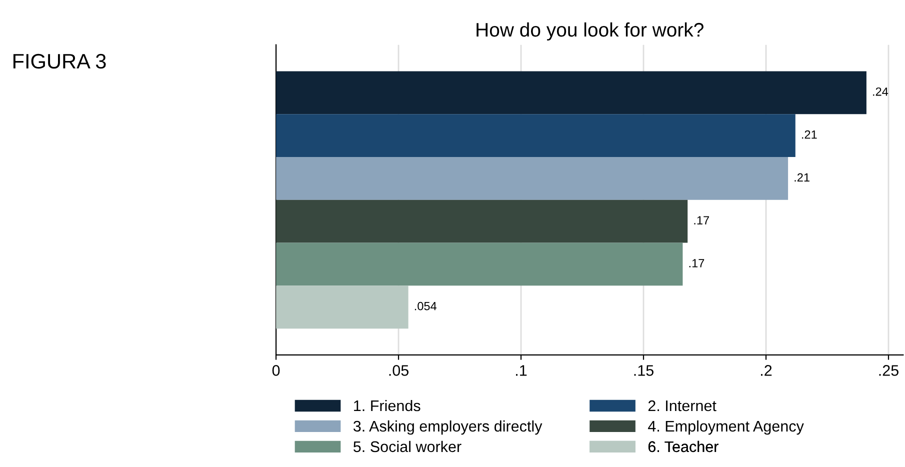 This screenshot has height=467, width=905. What do you see at coordinates (387, 406) in the screenshot?
I see `legend-label: 1. Friends` at bounding box center [387, 406].